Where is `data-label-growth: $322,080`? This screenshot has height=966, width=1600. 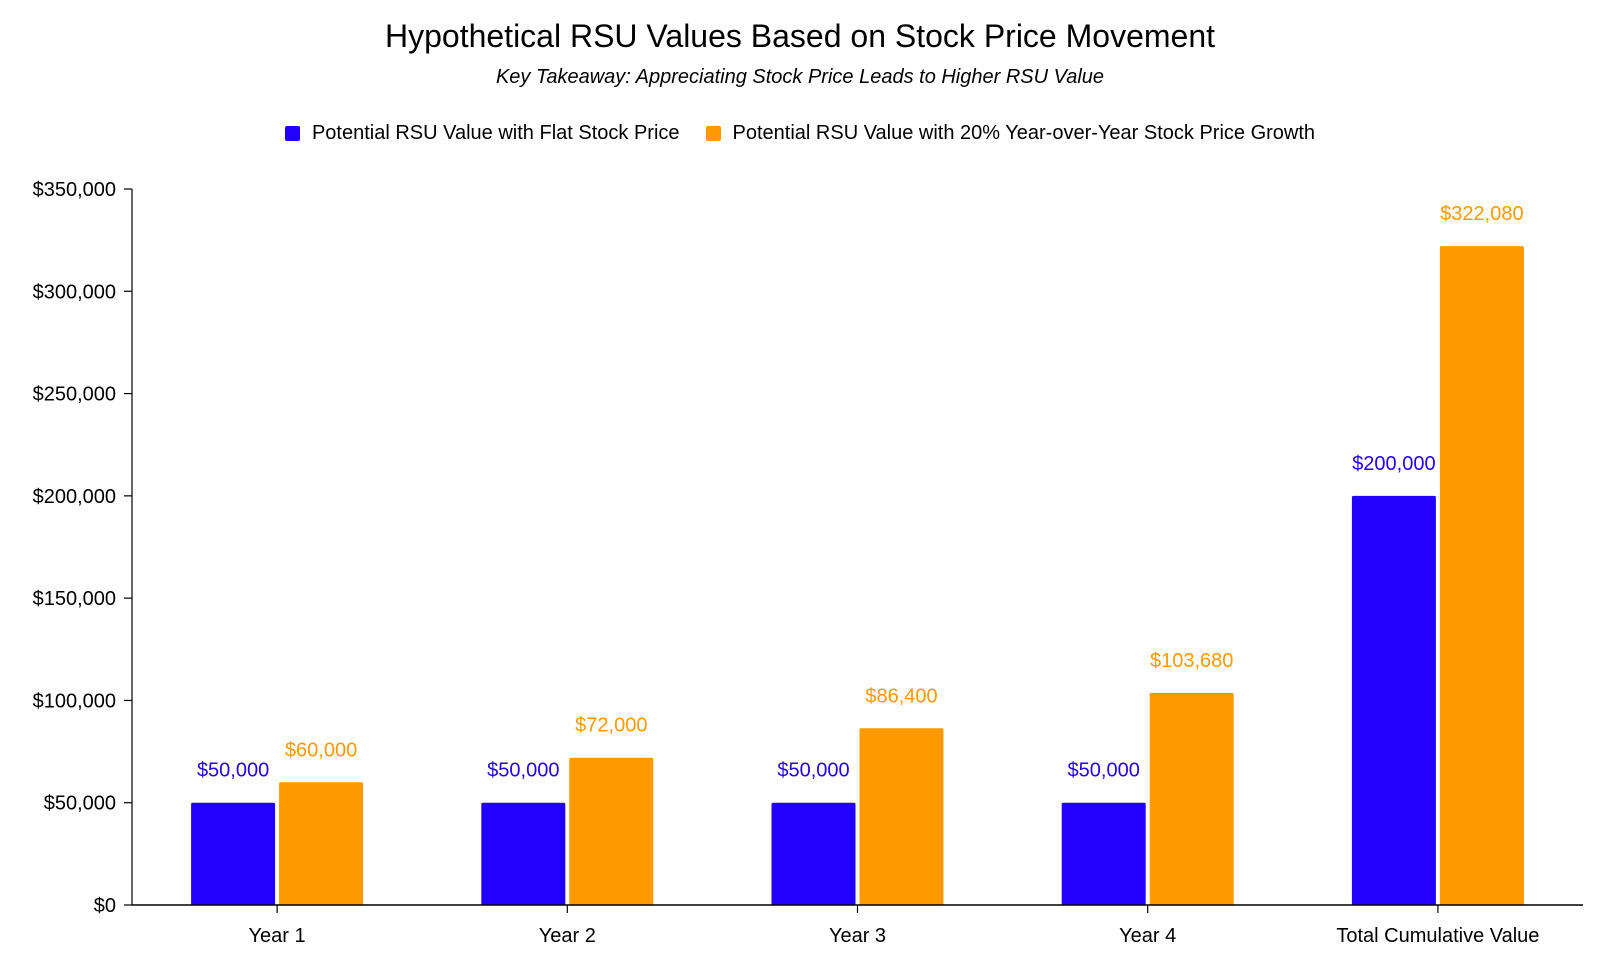 data-label-growth: $322,080 is located at coordinates (1481, 214).